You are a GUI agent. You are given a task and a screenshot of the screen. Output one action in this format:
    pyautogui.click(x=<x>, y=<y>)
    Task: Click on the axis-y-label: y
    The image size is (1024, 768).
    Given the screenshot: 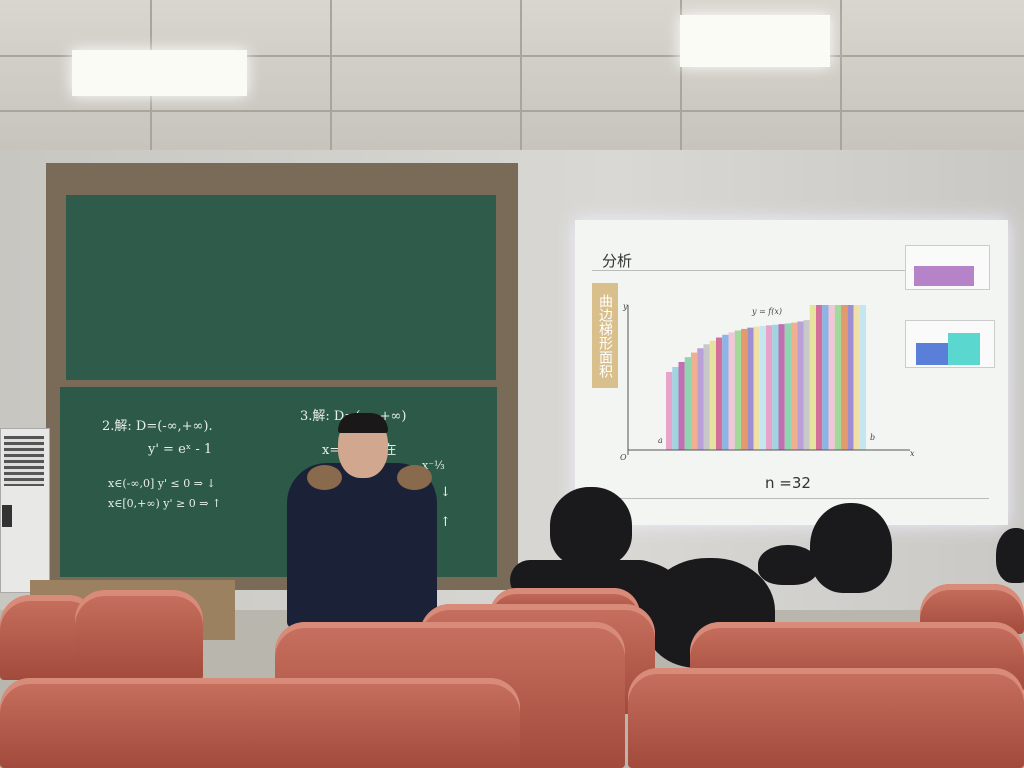 What is the action you would take?
    pyautogui.click(x=625, y=306)
    